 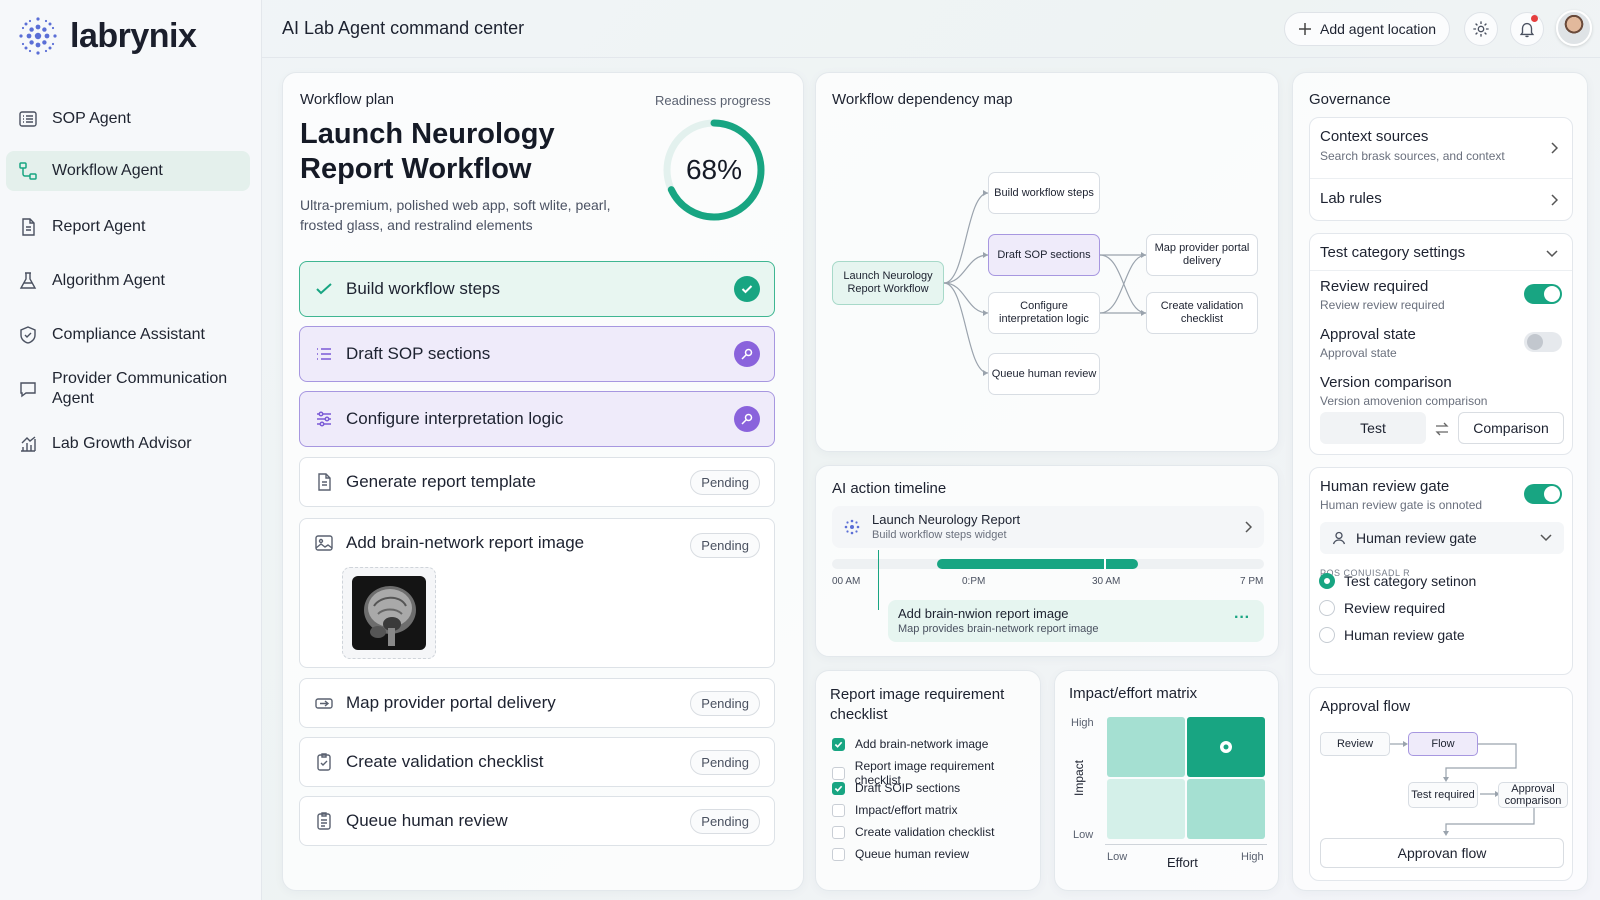 I want to click on step-queue-human-review: Queue human review Pending, so click(x=537, y=821).